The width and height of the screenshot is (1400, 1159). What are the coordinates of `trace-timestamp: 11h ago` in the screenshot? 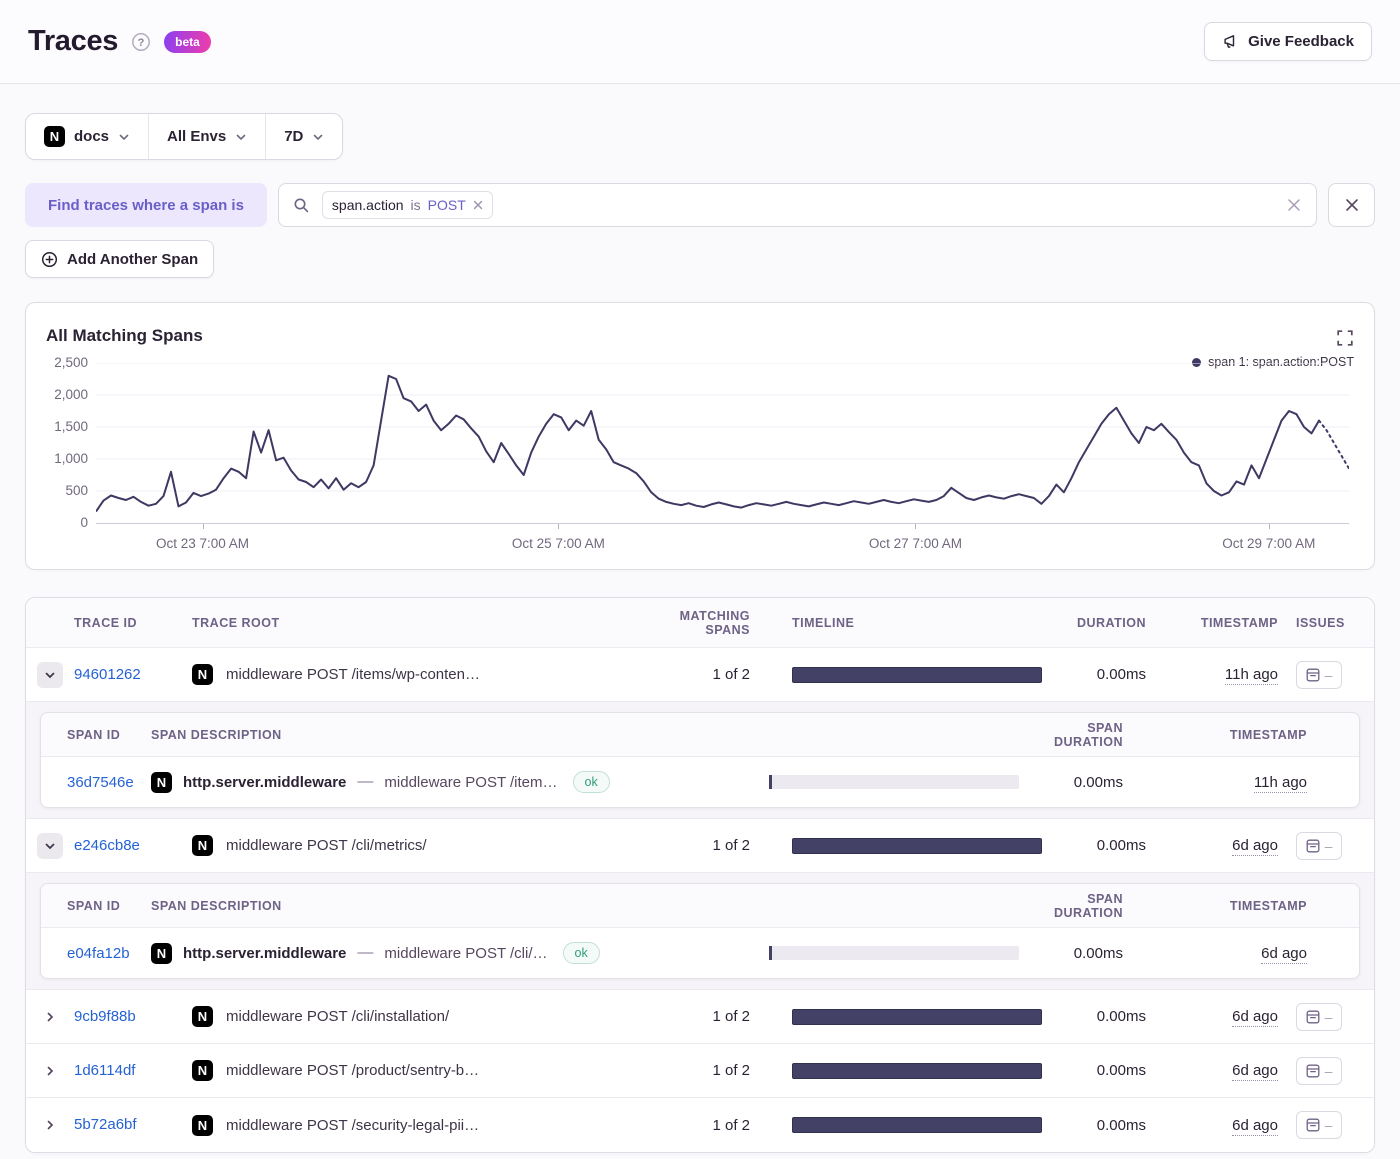 It's located at (1251, 675).